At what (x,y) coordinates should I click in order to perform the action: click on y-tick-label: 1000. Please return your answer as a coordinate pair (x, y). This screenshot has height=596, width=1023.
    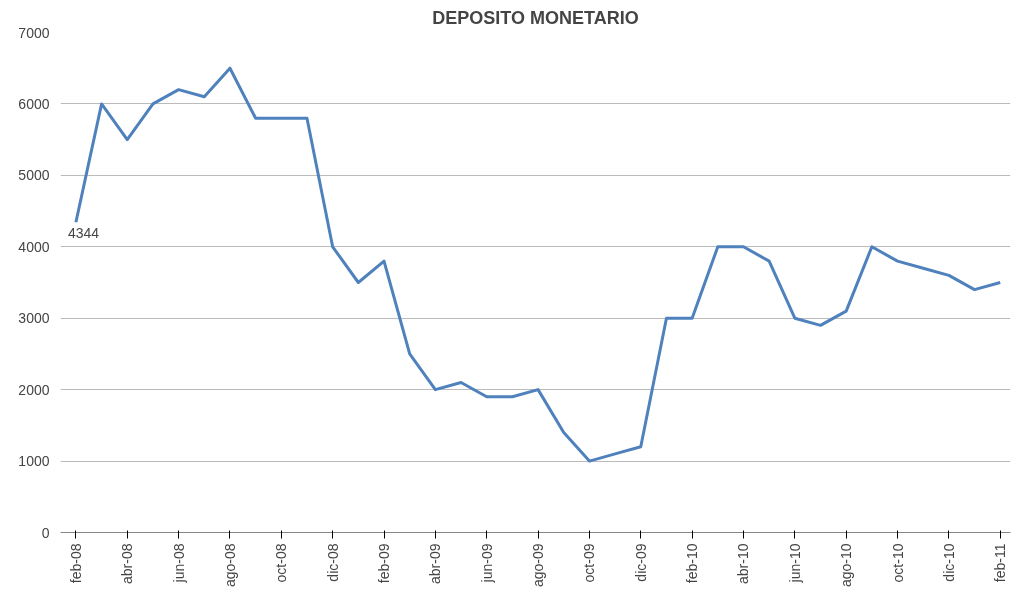
    Looking at the image, I should click on (34, 461).